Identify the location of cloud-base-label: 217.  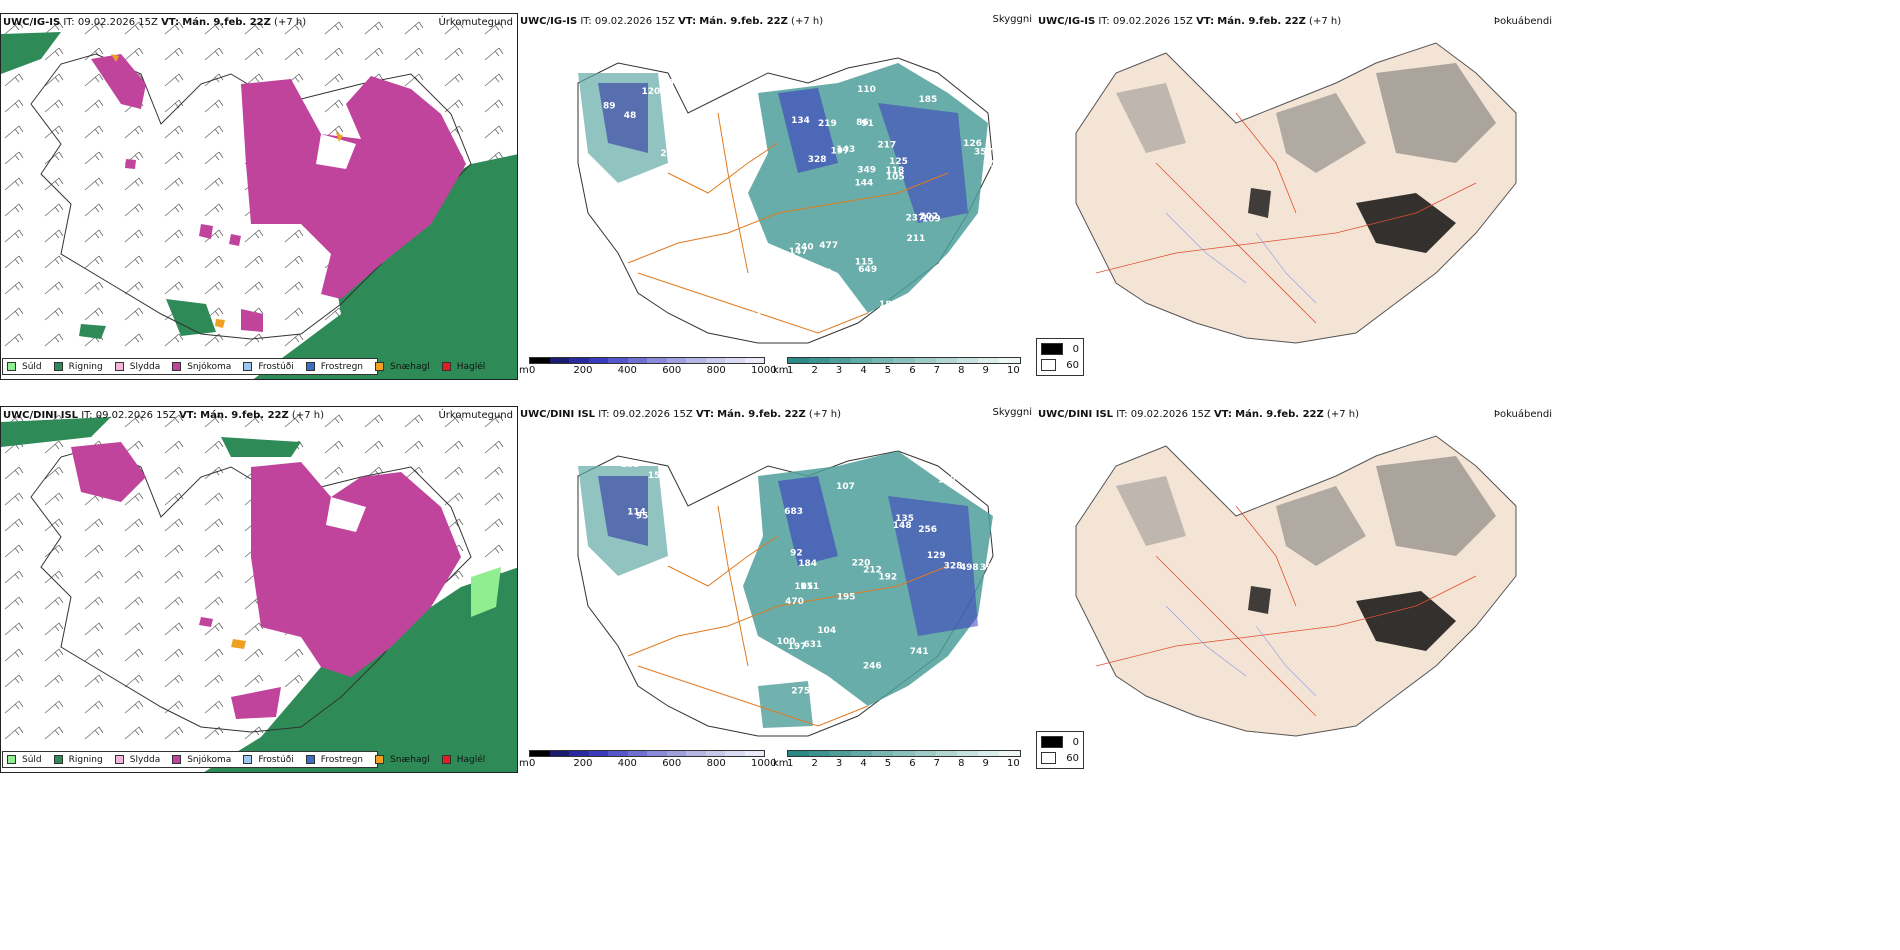
(886, 146).